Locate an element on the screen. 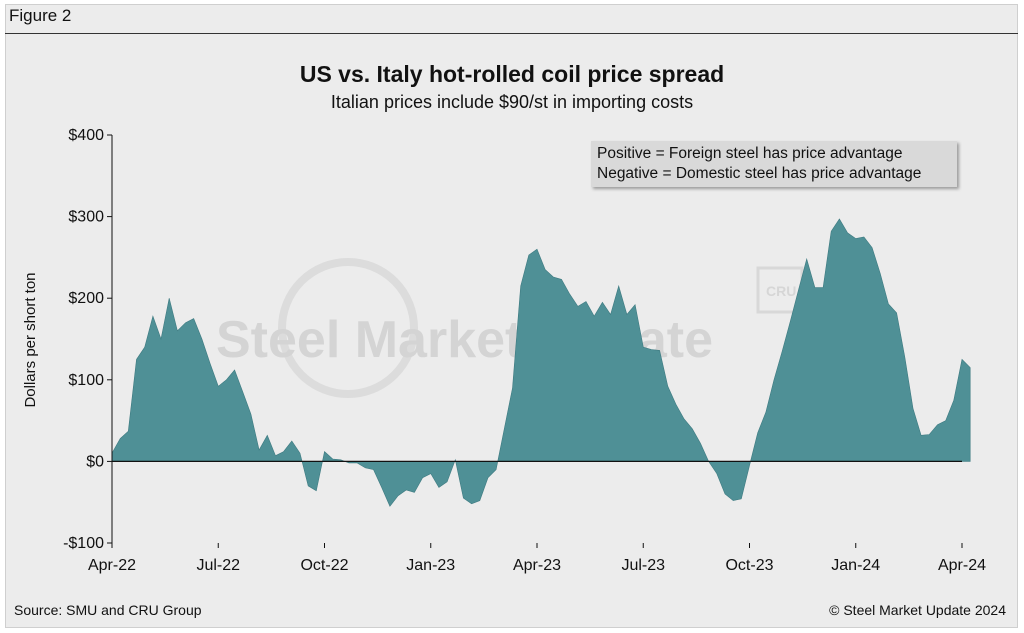 This screenshot has height=633, width=1024. figure-label: Figure 2 is located at coordinates (40, 15).